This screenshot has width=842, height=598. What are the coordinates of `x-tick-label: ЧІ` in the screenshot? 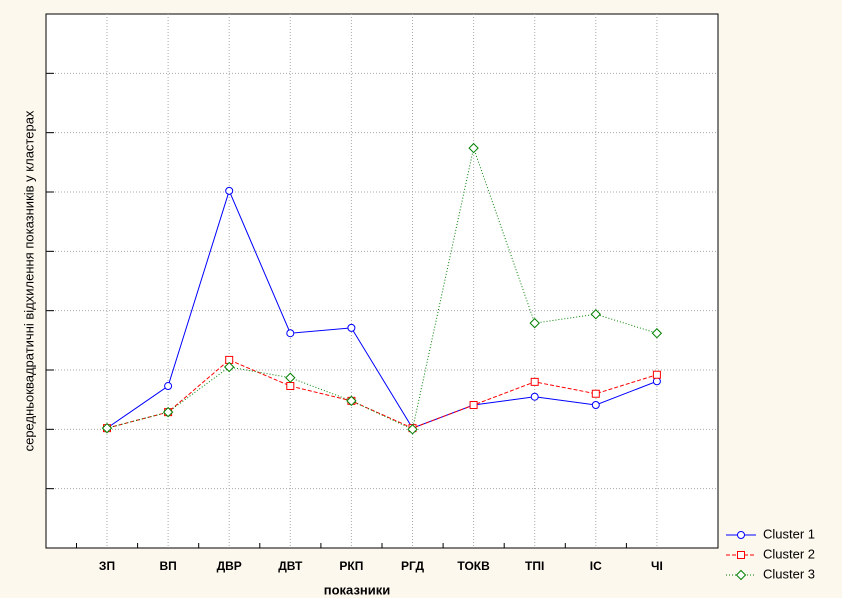 It's located at (657, 566).